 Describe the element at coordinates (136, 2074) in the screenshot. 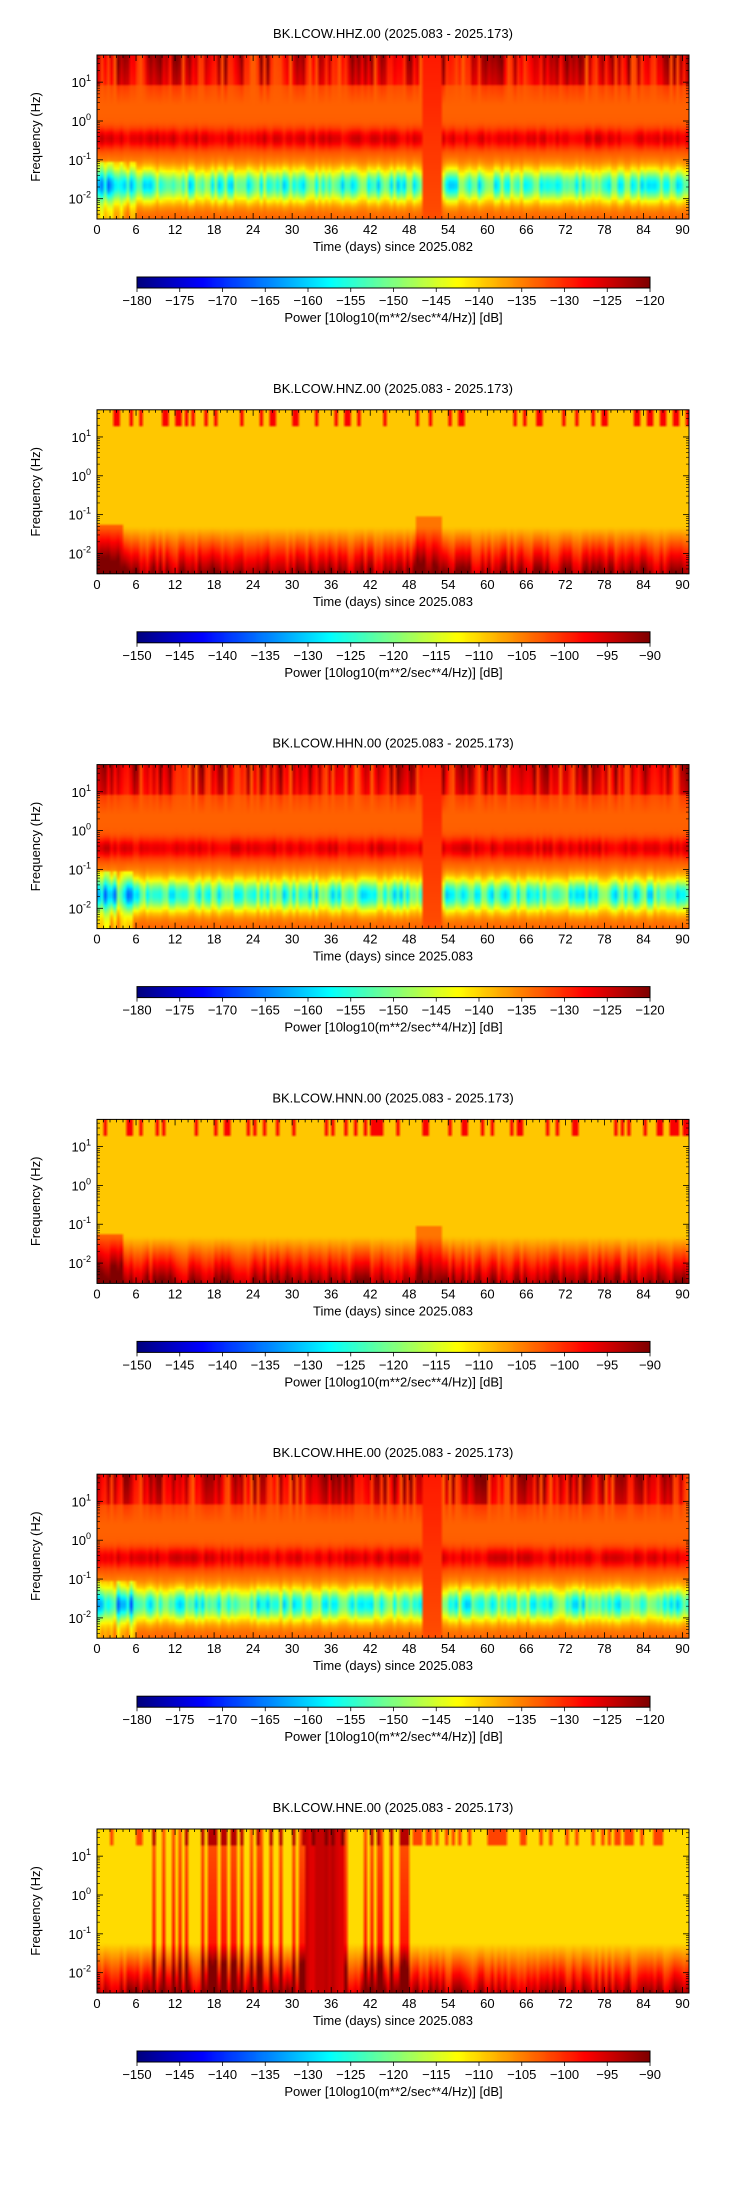

I see `colorbar-tick-label: −150` at that location.